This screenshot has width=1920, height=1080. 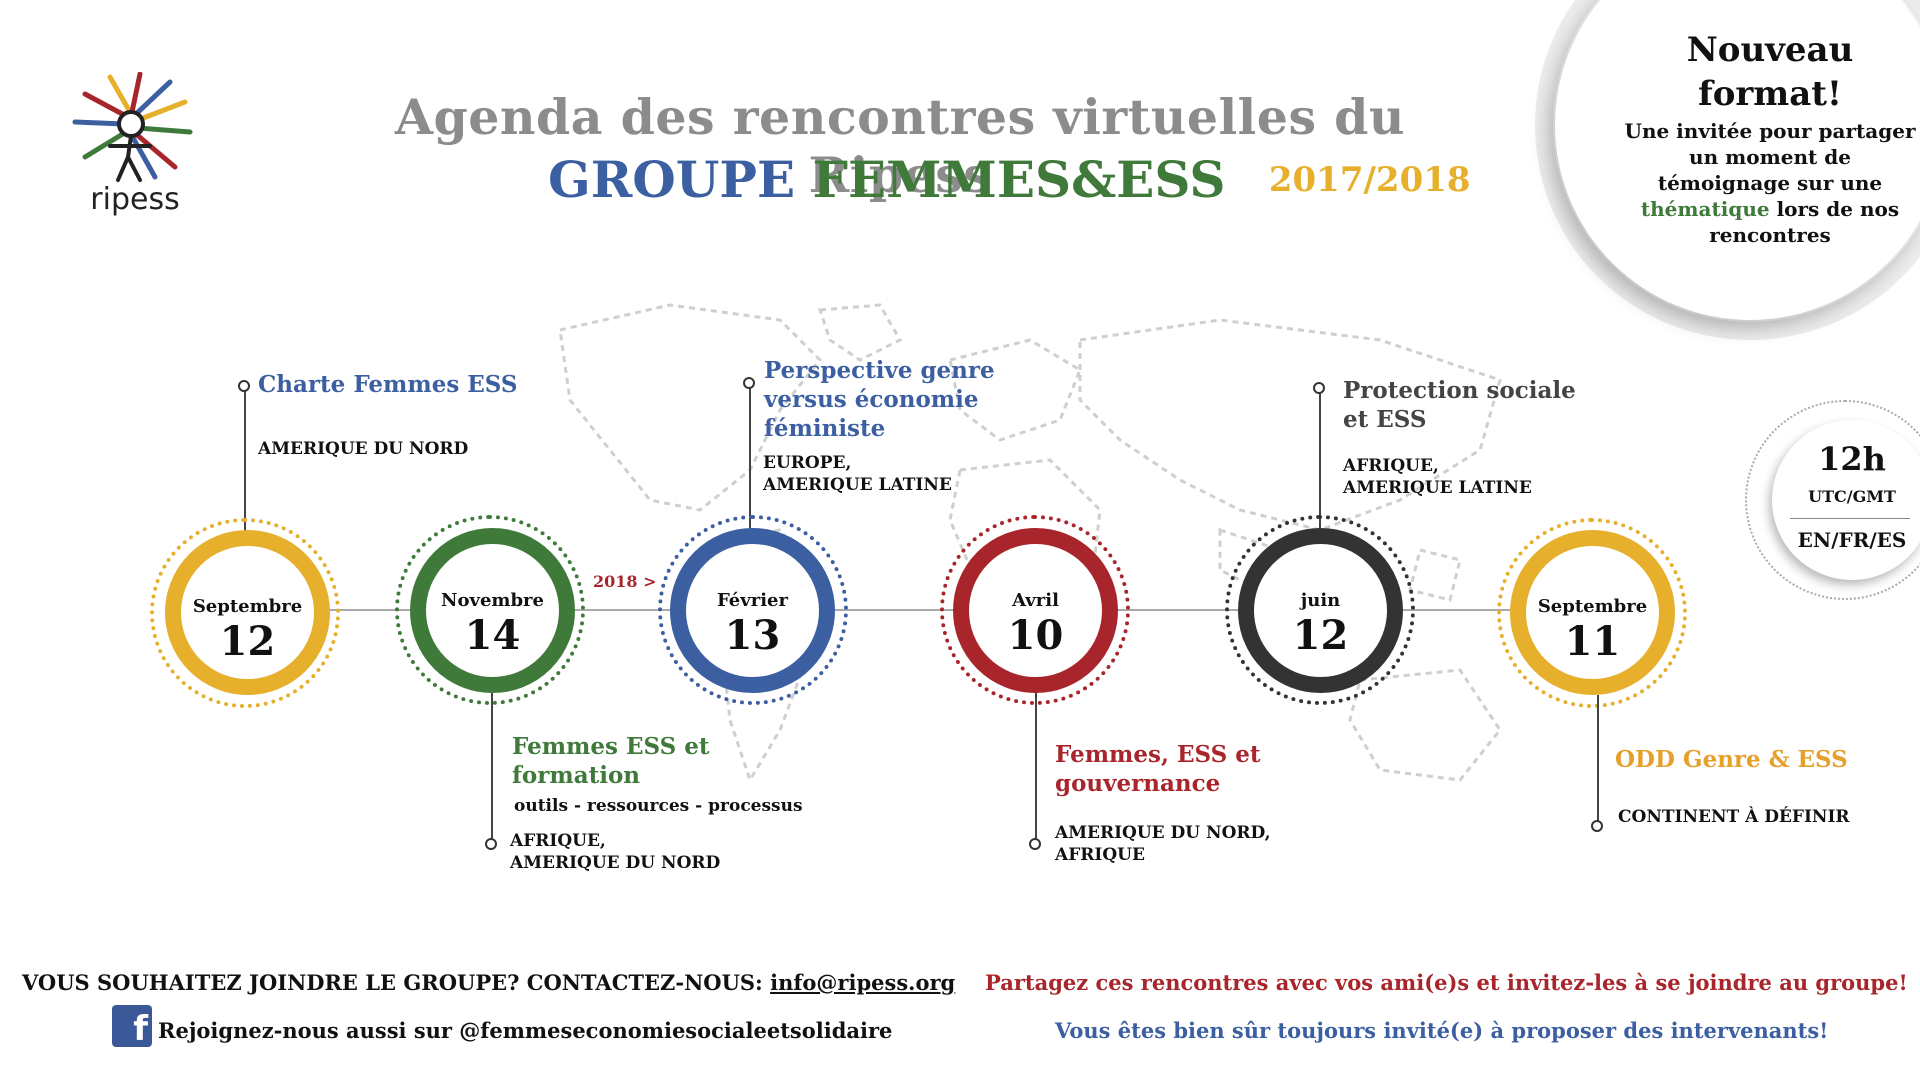 I want to click on time-badge-ring, so click(x=1832, y=500).